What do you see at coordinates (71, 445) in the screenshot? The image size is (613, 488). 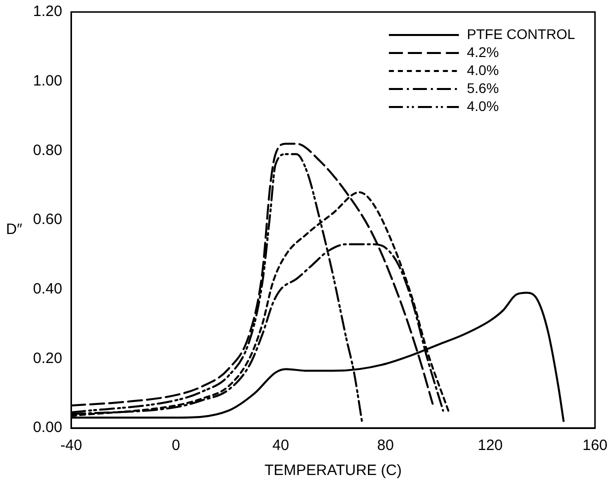 I see `x-tick-label: -40` at bounding box center [71, 445].